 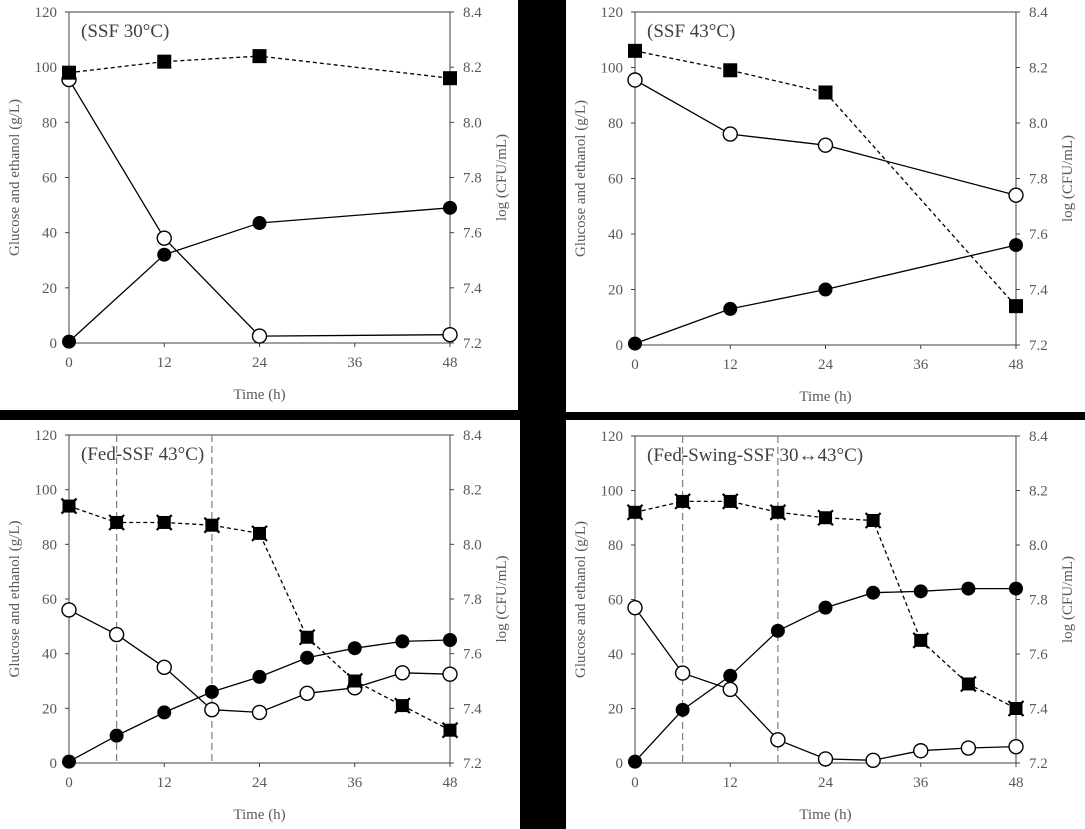 What do you see at coordinates (69, 363) in the screenshot?
I see `x-tick-label: 0` at bounding box center [69, 363].